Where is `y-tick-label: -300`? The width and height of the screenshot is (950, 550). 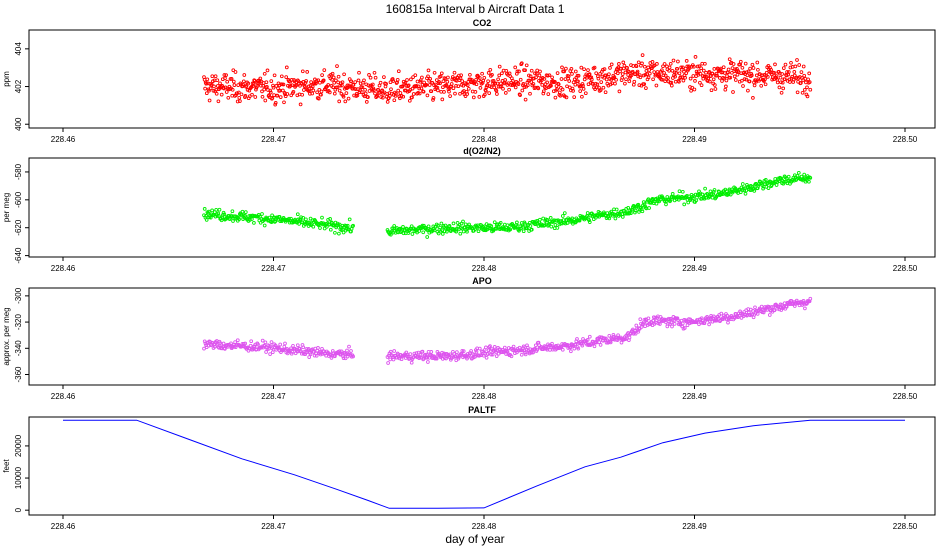 y-tick-label: -300 is located at coordinates (18, 295).